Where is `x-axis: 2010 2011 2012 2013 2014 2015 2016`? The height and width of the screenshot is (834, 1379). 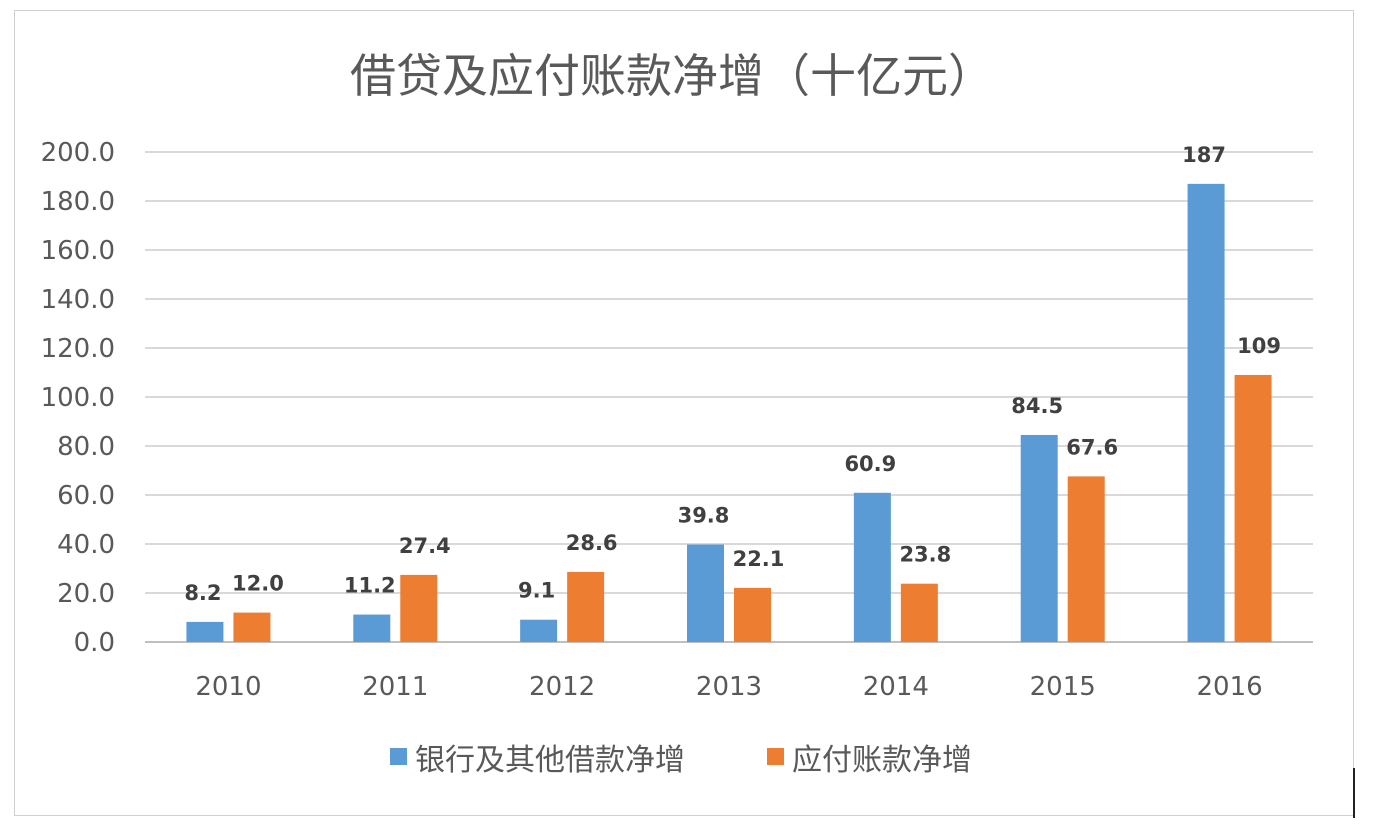
x-axis: 2010 2011 2012 2013 2014 2015 2016 is located at coordinates (728, 687).